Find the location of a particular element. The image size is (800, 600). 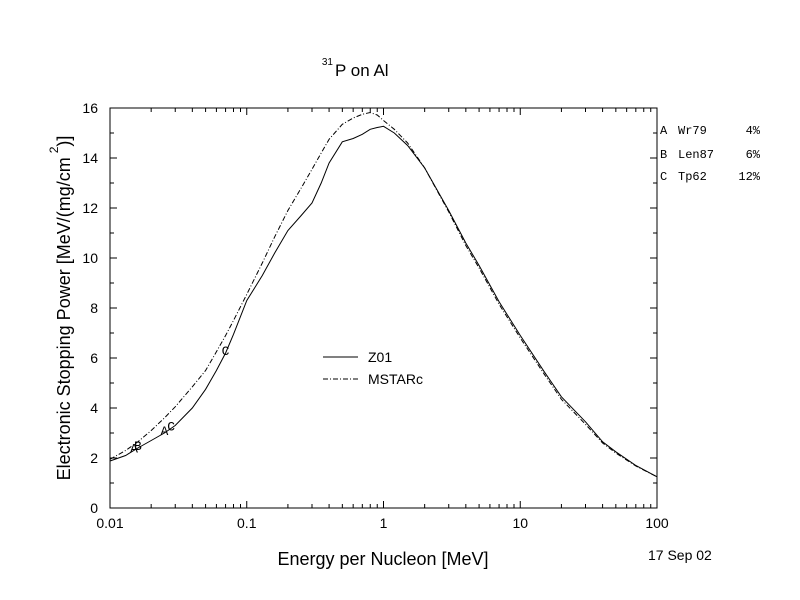

ref-row-b-key: B is located at coordinates (663, 155).